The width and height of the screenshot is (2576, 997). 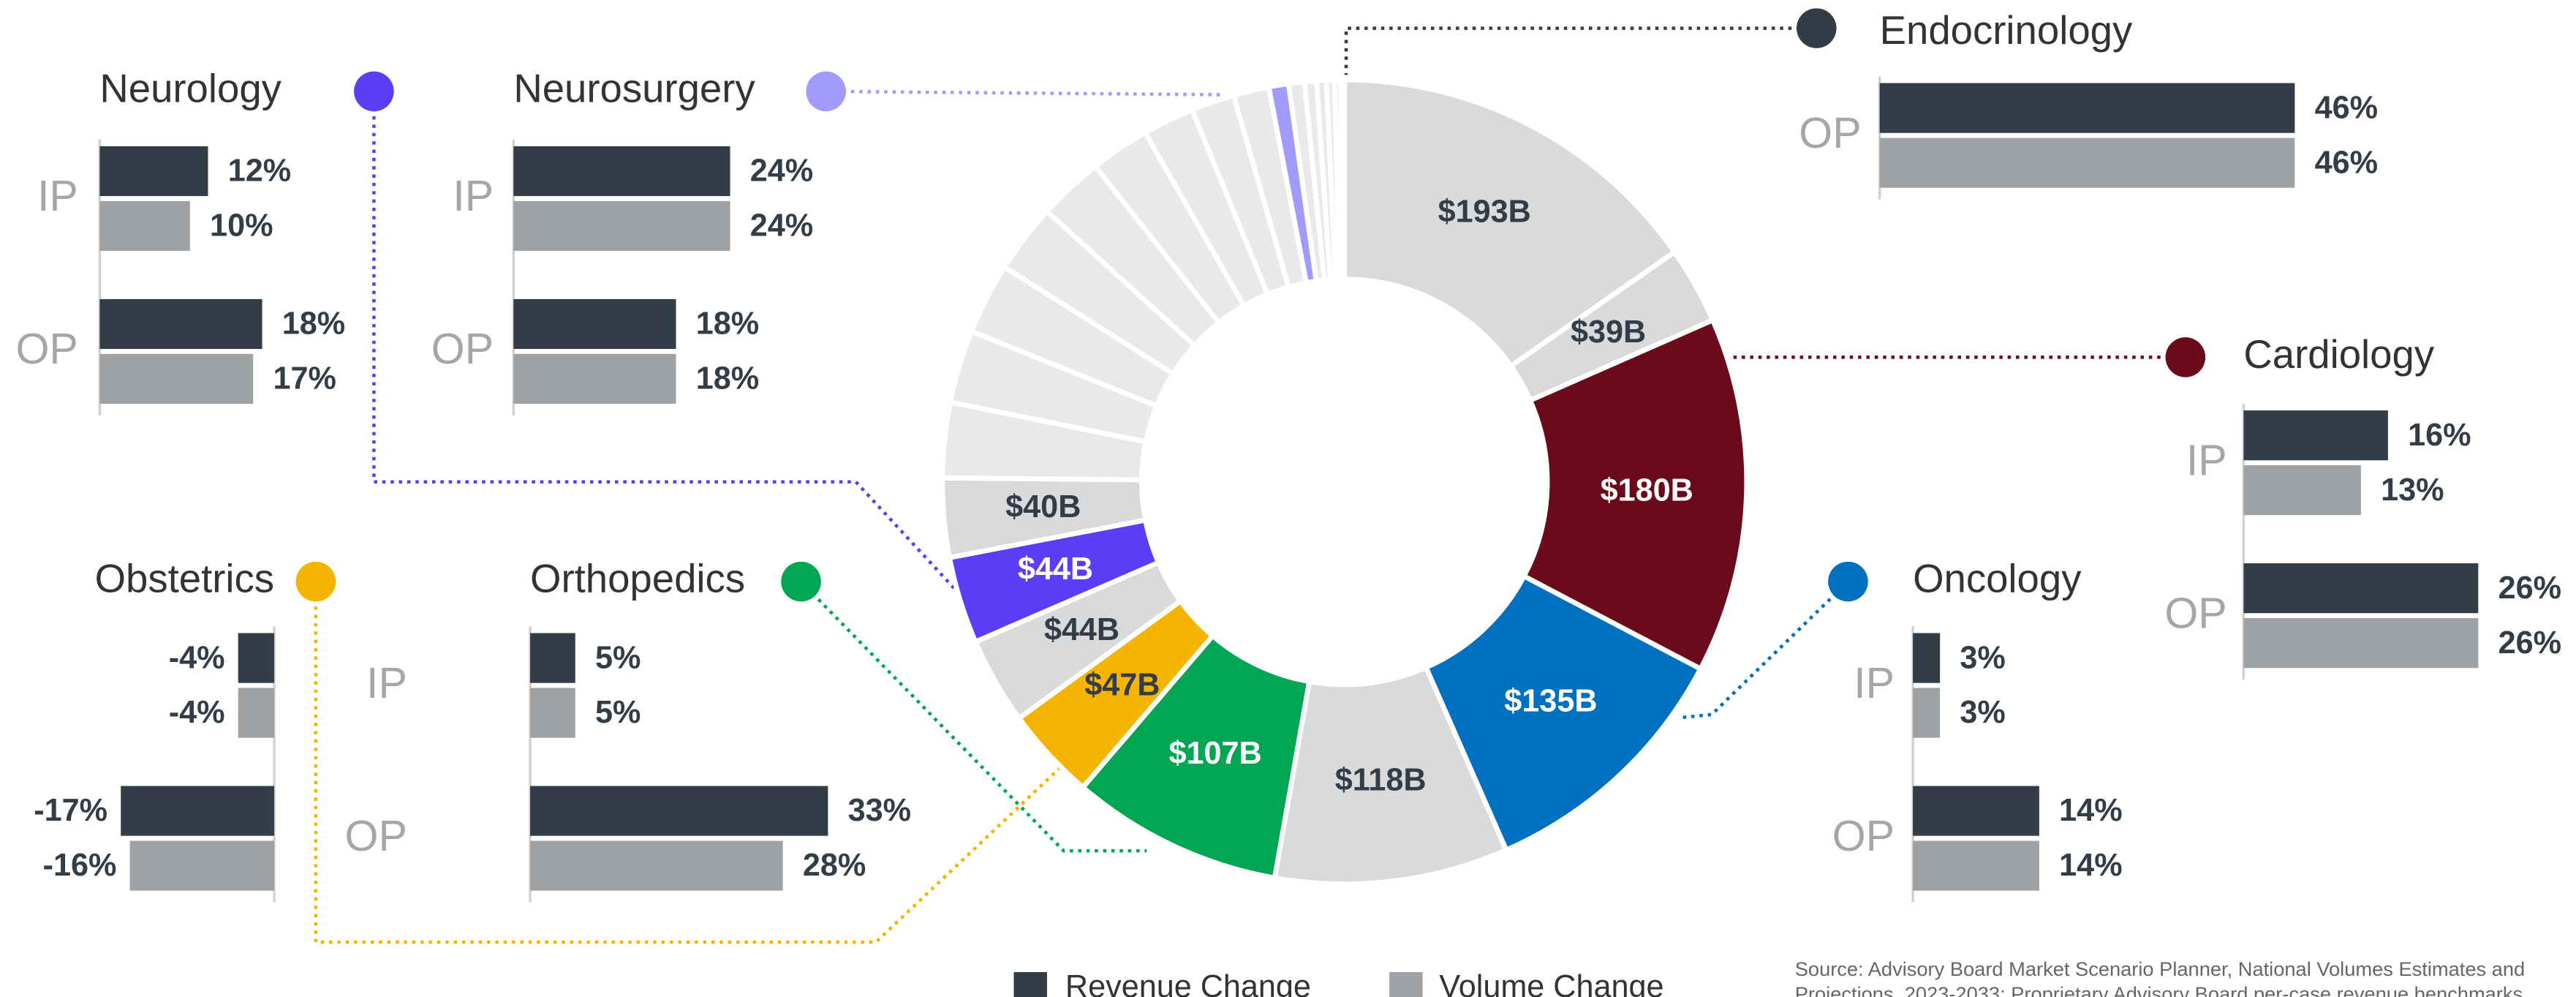 I want to click on legend-label: Volume Change, so click(x=1551, y=983).